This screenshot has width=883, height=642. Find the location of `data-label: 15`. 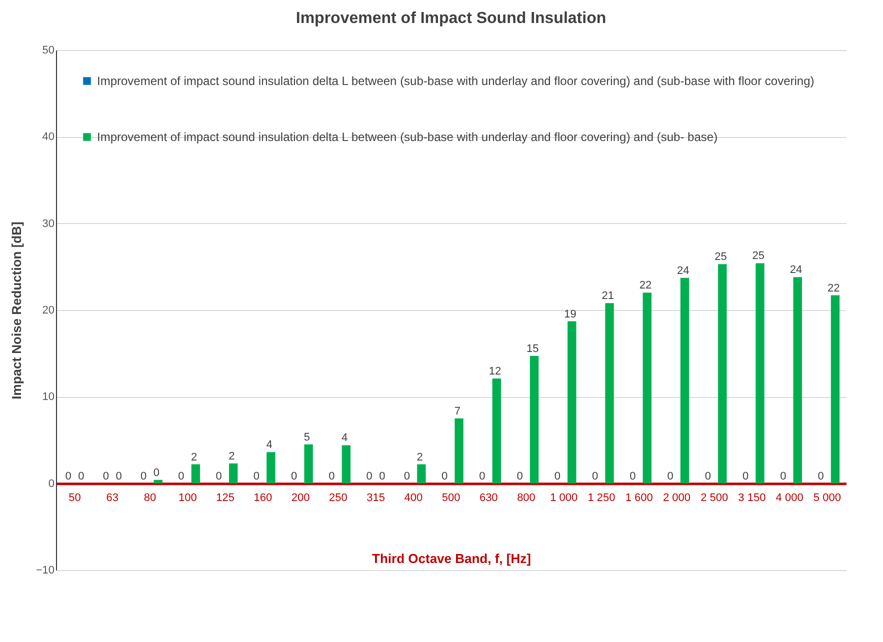

data-label: 15 is located at coordinates (532, 348).